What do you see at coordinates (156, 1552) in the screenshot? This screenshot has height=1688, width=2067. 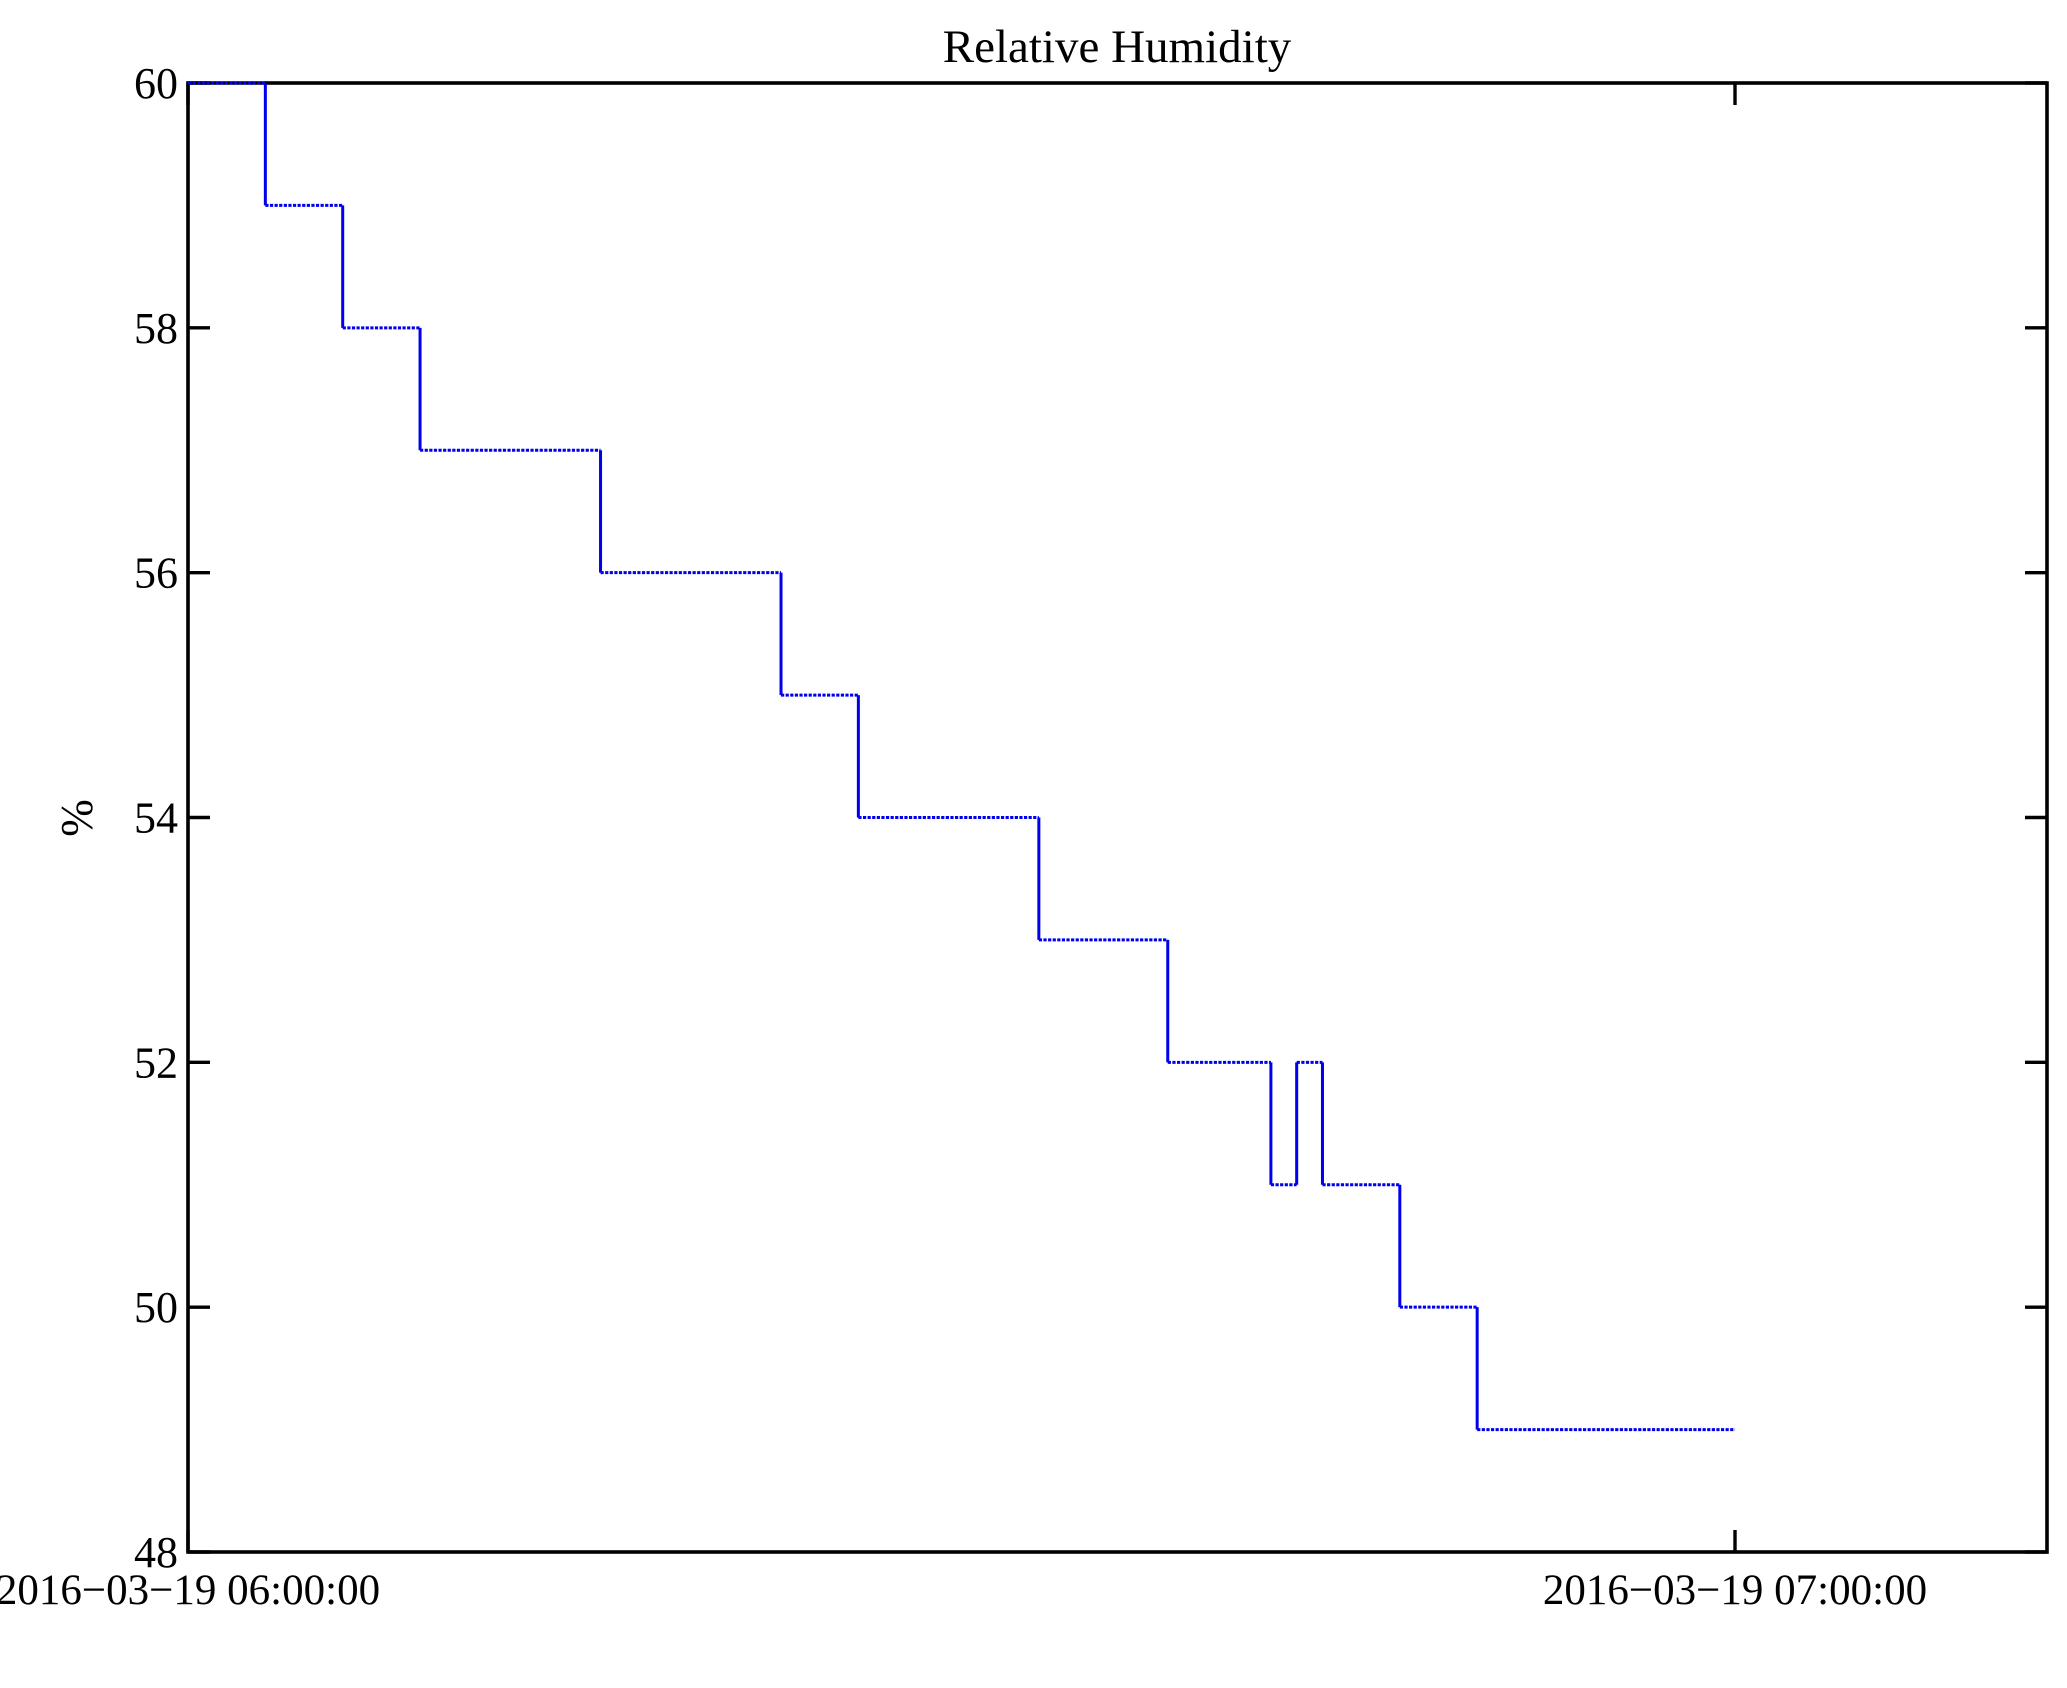 I see `y-tick-label-48: 48` at bounding box center [156, 1552].